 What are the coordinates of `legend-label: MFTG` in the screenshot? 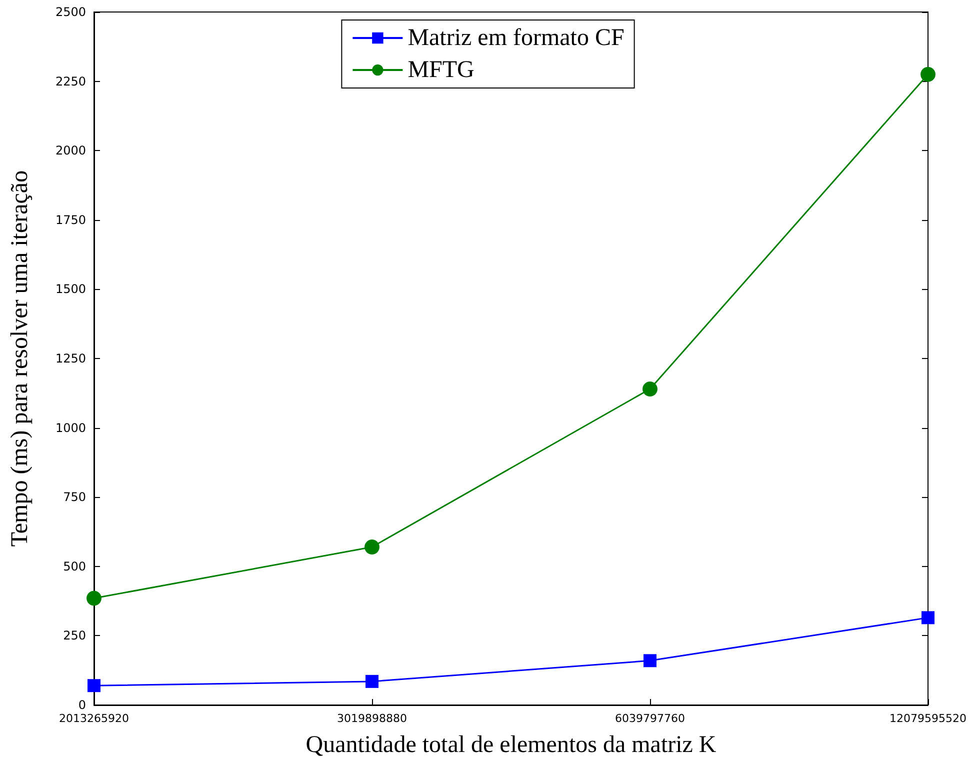 It's located at (441, 70).